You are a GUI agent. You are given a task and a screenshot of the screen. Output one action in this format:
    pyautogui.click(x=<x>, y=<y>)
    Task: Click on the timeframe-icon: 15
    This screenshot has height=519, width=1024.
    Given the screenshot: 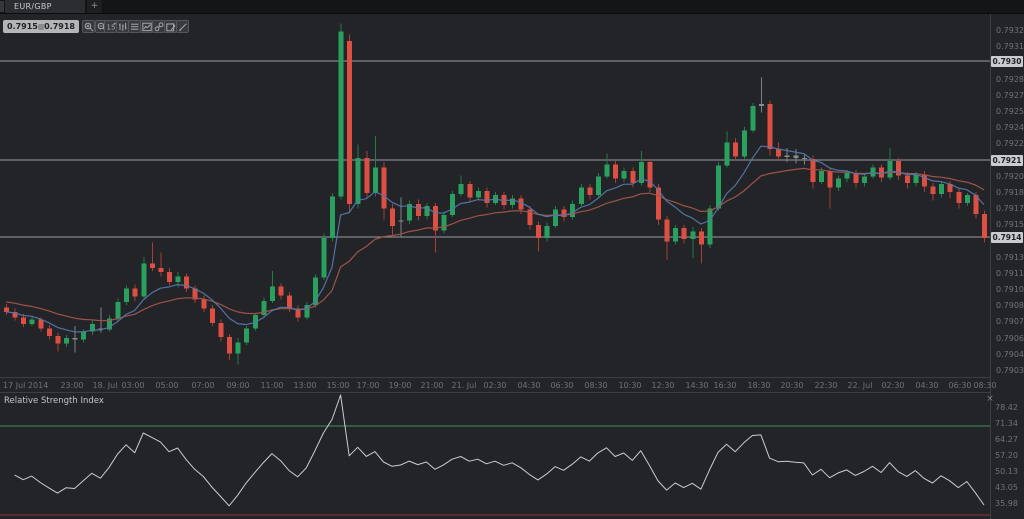 What is the action you would take?
    pyautogui.click(x=111, y=27)
    